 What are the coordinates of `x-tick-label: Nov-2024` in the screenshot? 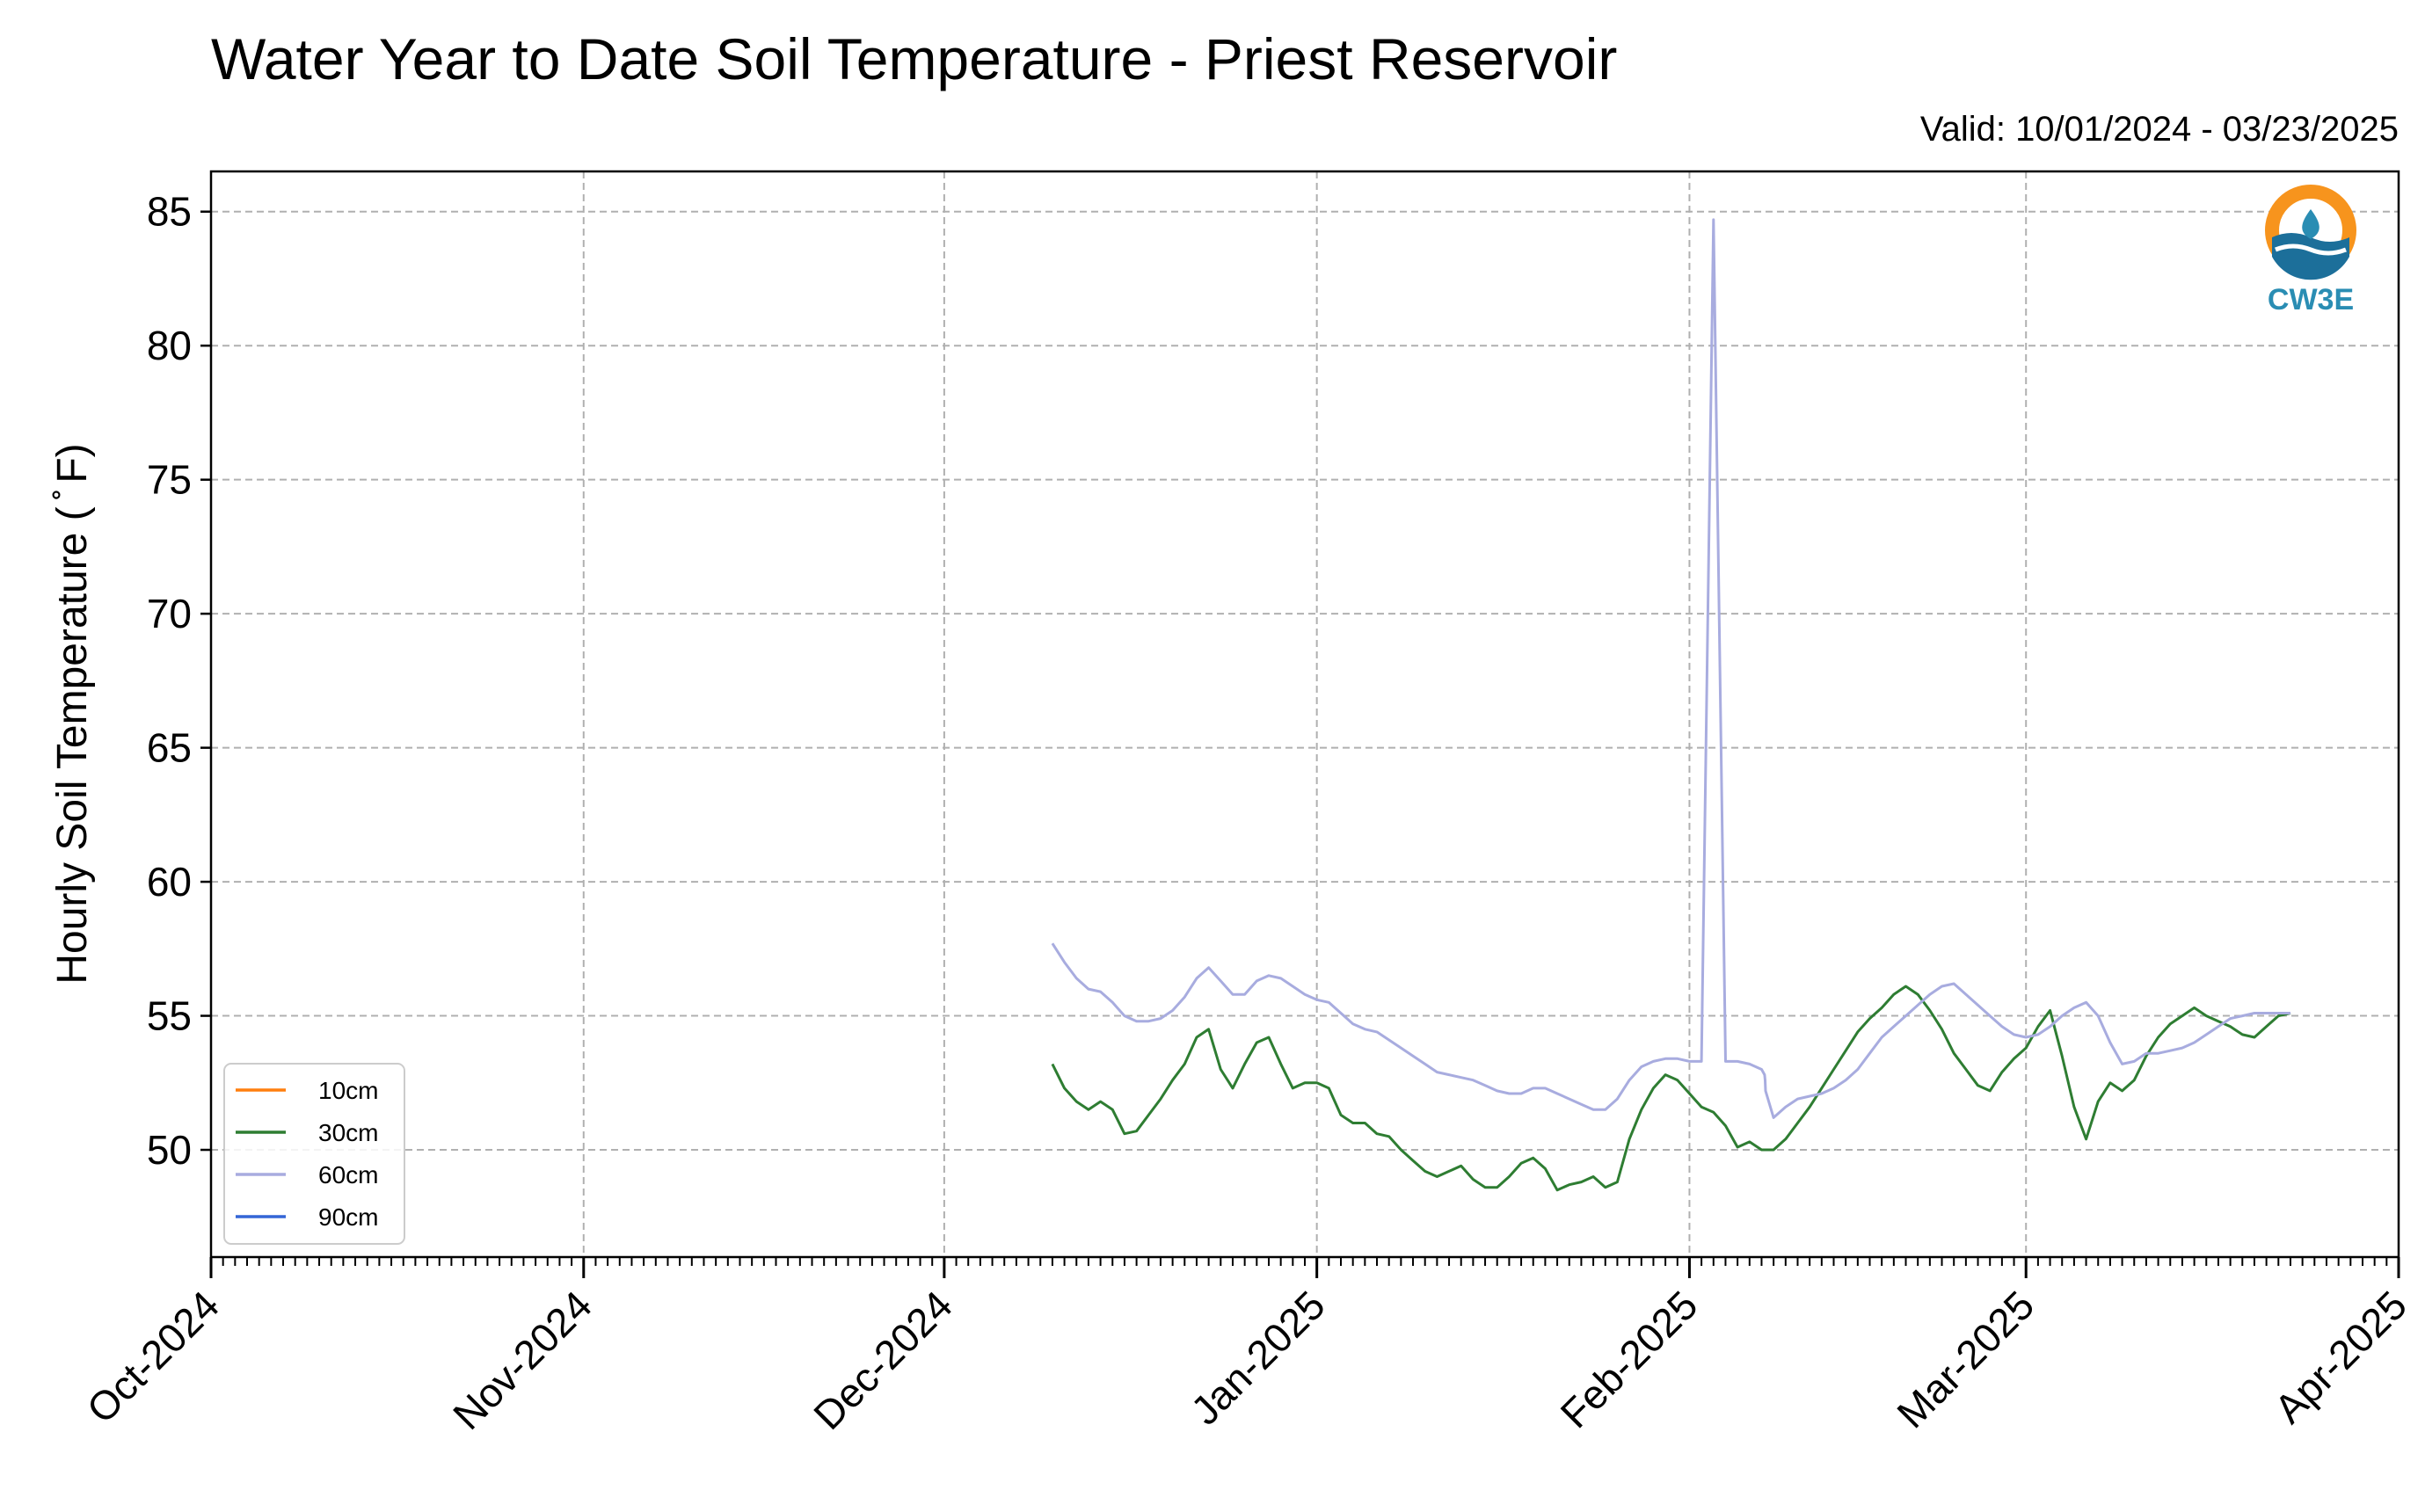 It's located at (522, 1360).